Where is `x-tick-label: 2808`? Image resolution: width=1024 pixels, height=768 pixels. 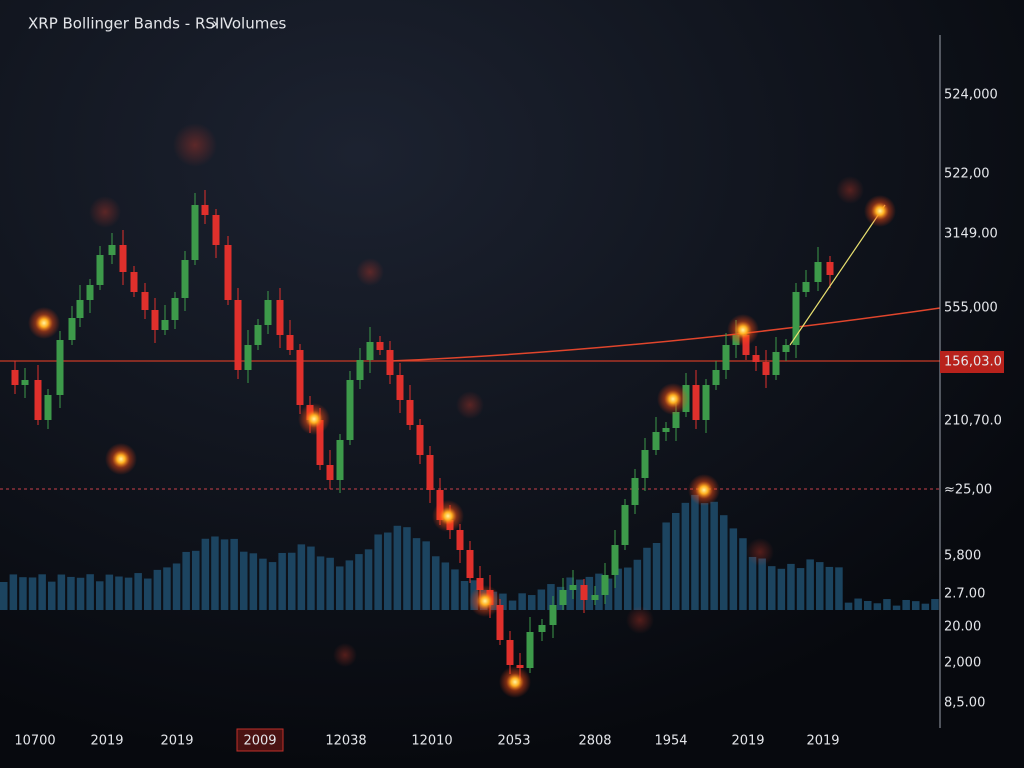 x-tick-label: 2808 is located at coordinates (594, 741).